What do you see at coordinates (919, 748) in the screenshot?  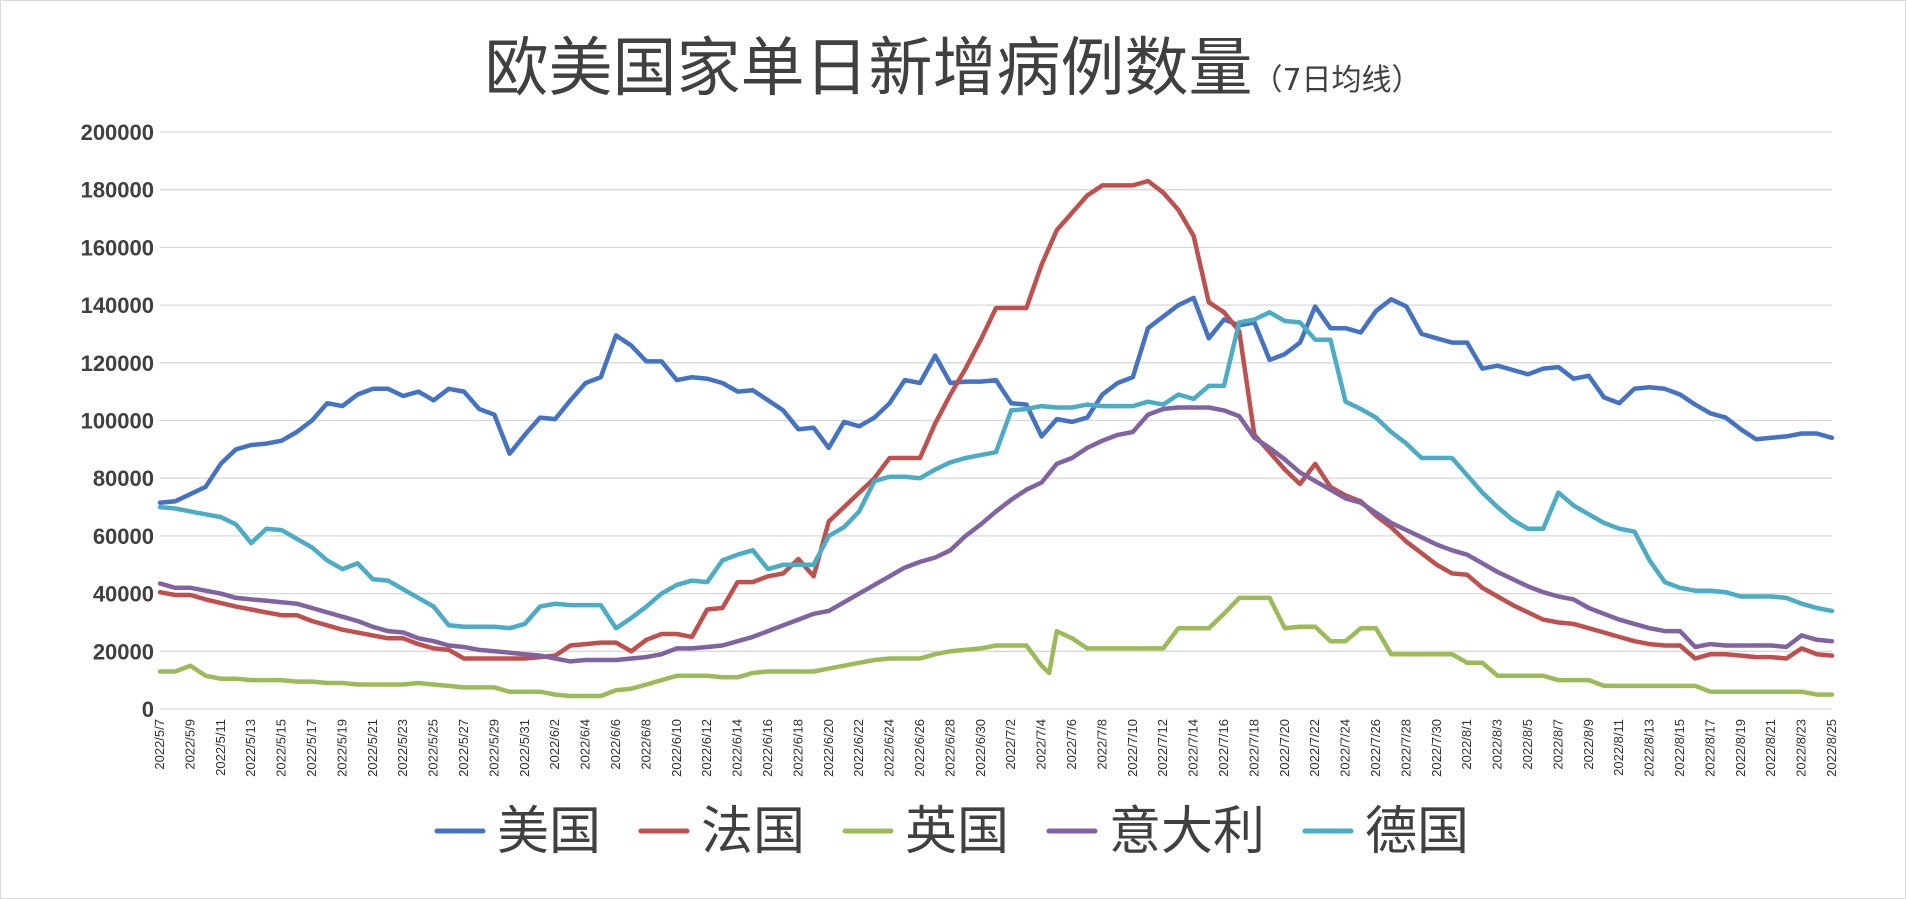 I see `x-tick-label: 2022/6/26` at bounding box center [919, 748].